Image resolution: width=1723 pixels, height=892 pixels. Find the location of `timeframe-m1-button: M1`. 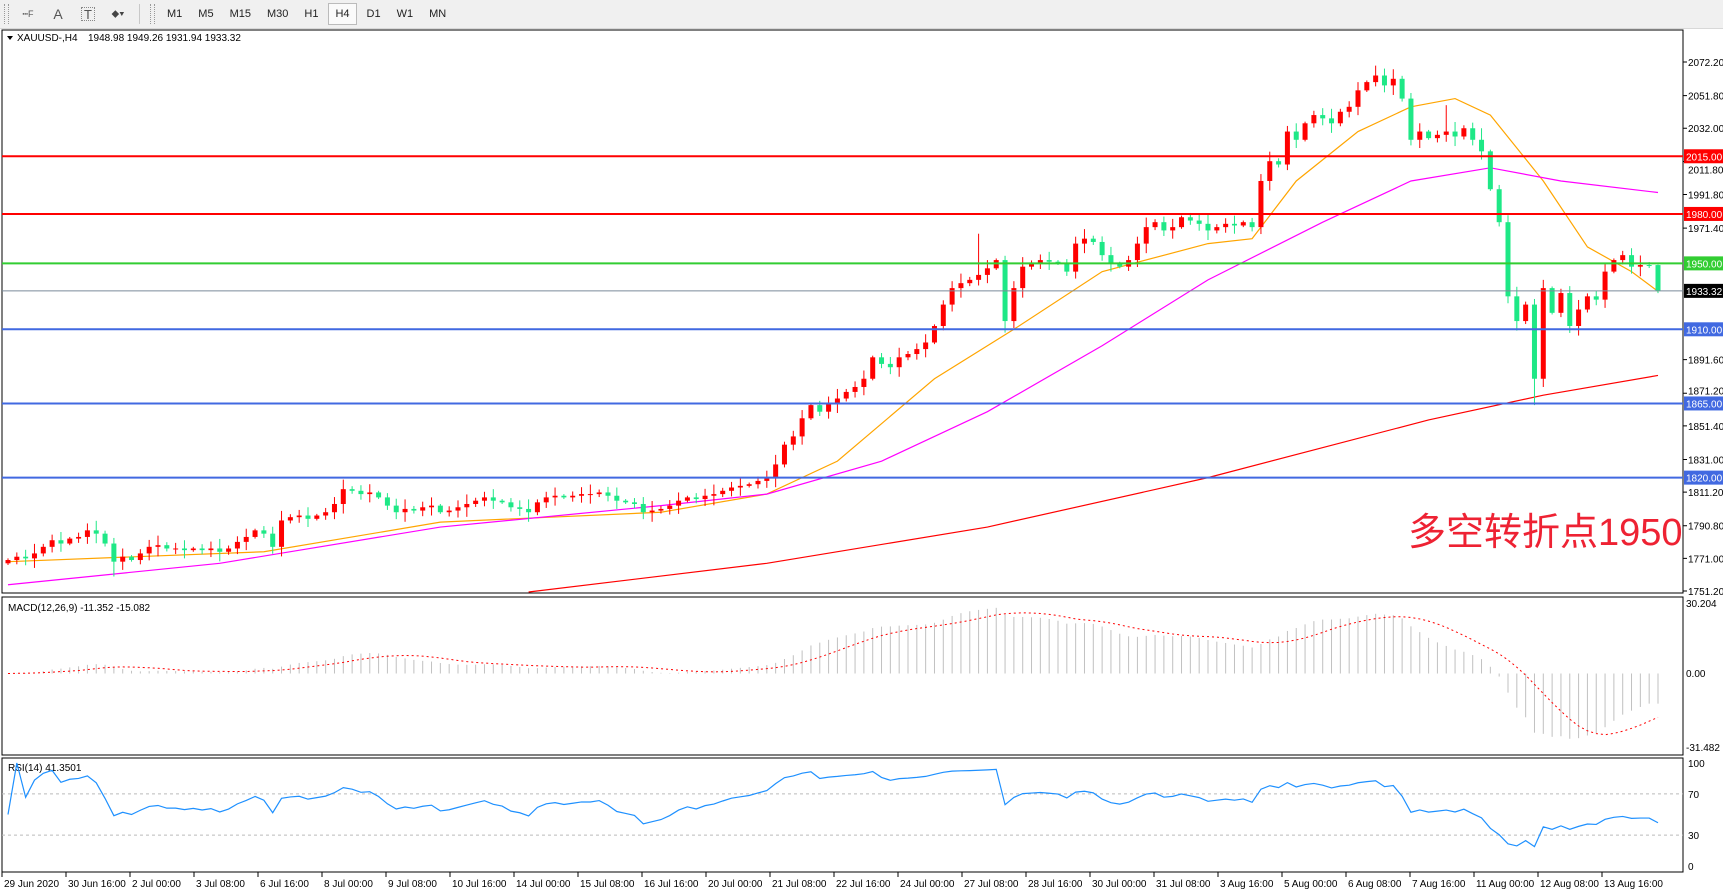

timeframe-m1-button: M1 is located at coordinates (175, 14).